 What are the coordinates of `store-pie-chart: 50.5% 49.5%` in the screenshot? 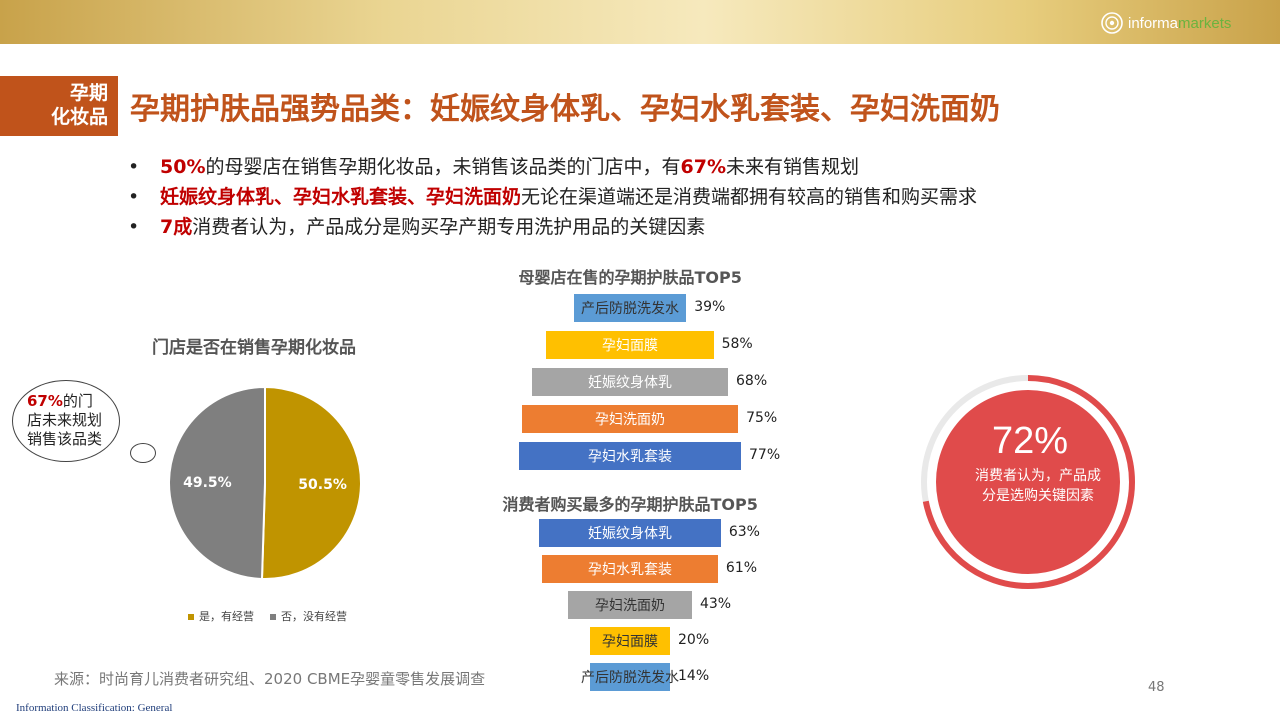 It's located at (265, 482).